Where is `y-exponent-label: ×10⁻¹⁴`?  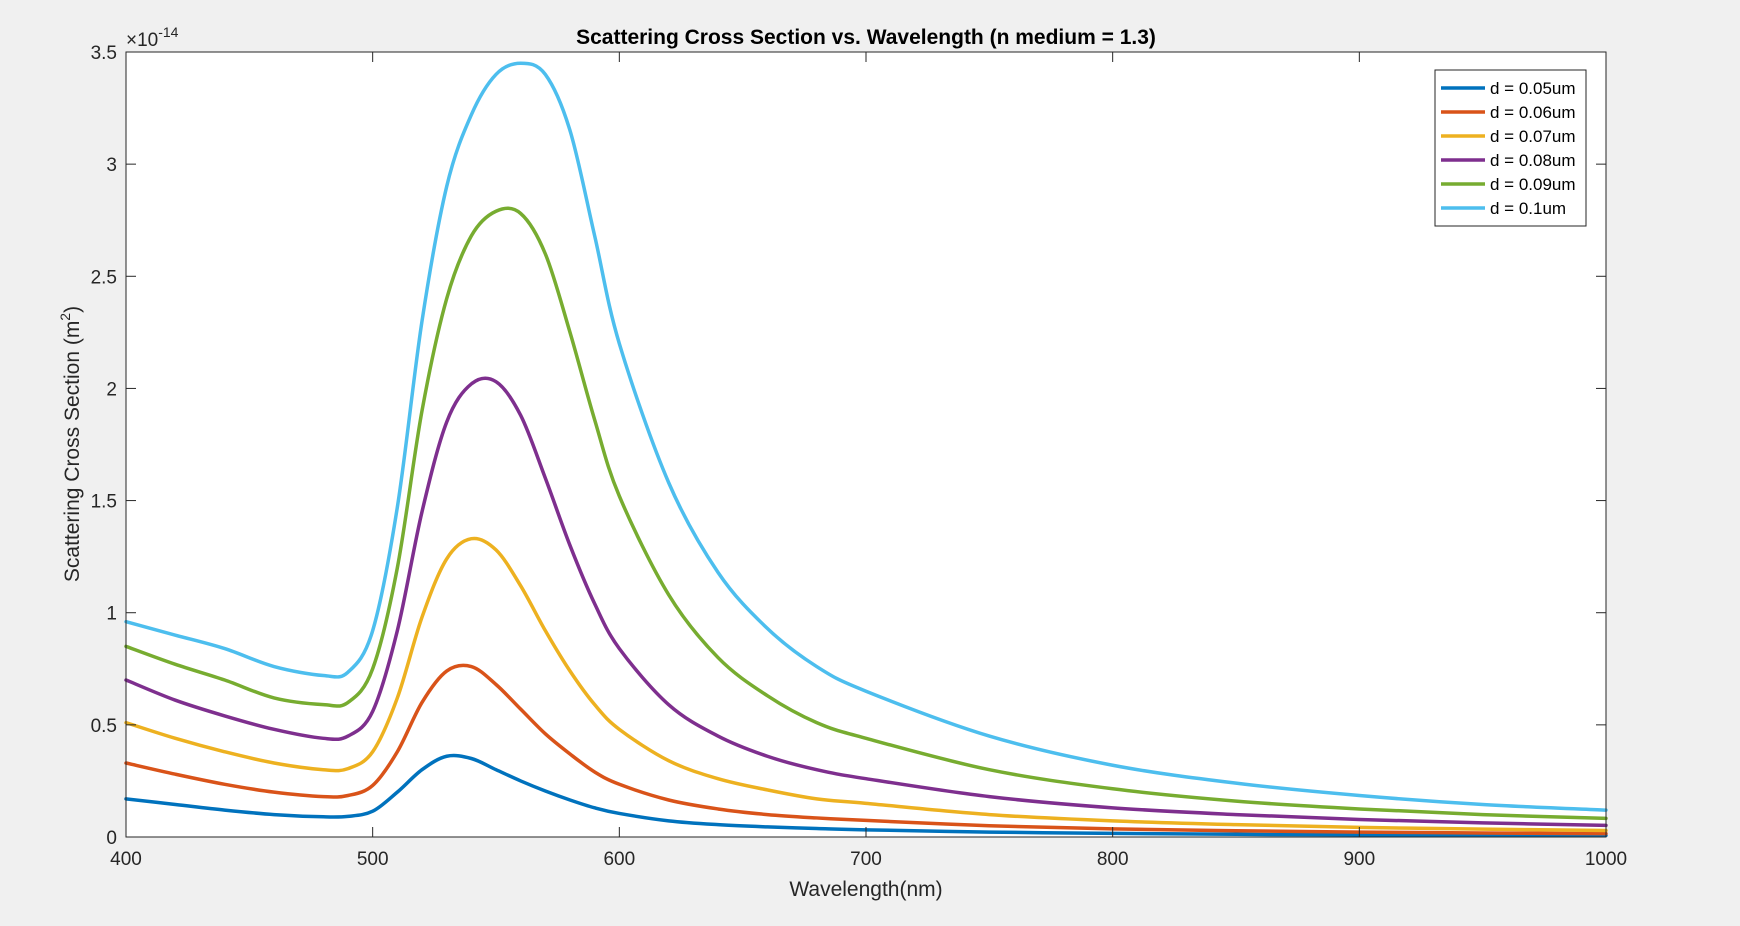 y-exponent-label: ×10⁻¹⁴ is located at coordinates (152, 37).